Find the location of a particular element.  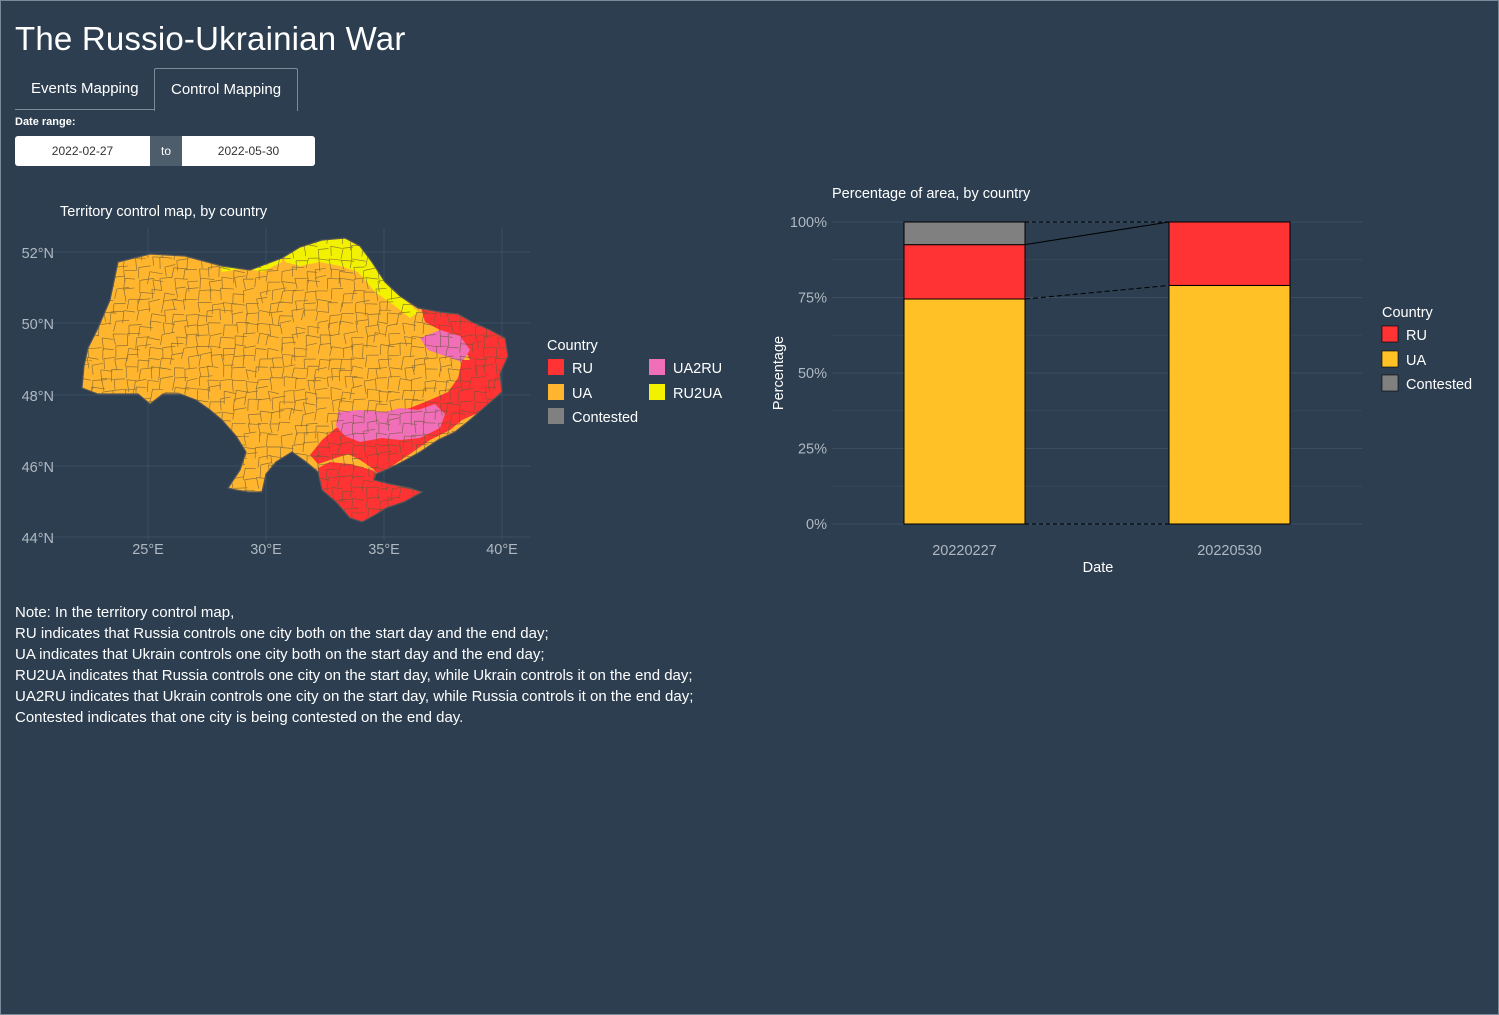

map-lon-tick: 40°E is located at coordinates (502, 550).